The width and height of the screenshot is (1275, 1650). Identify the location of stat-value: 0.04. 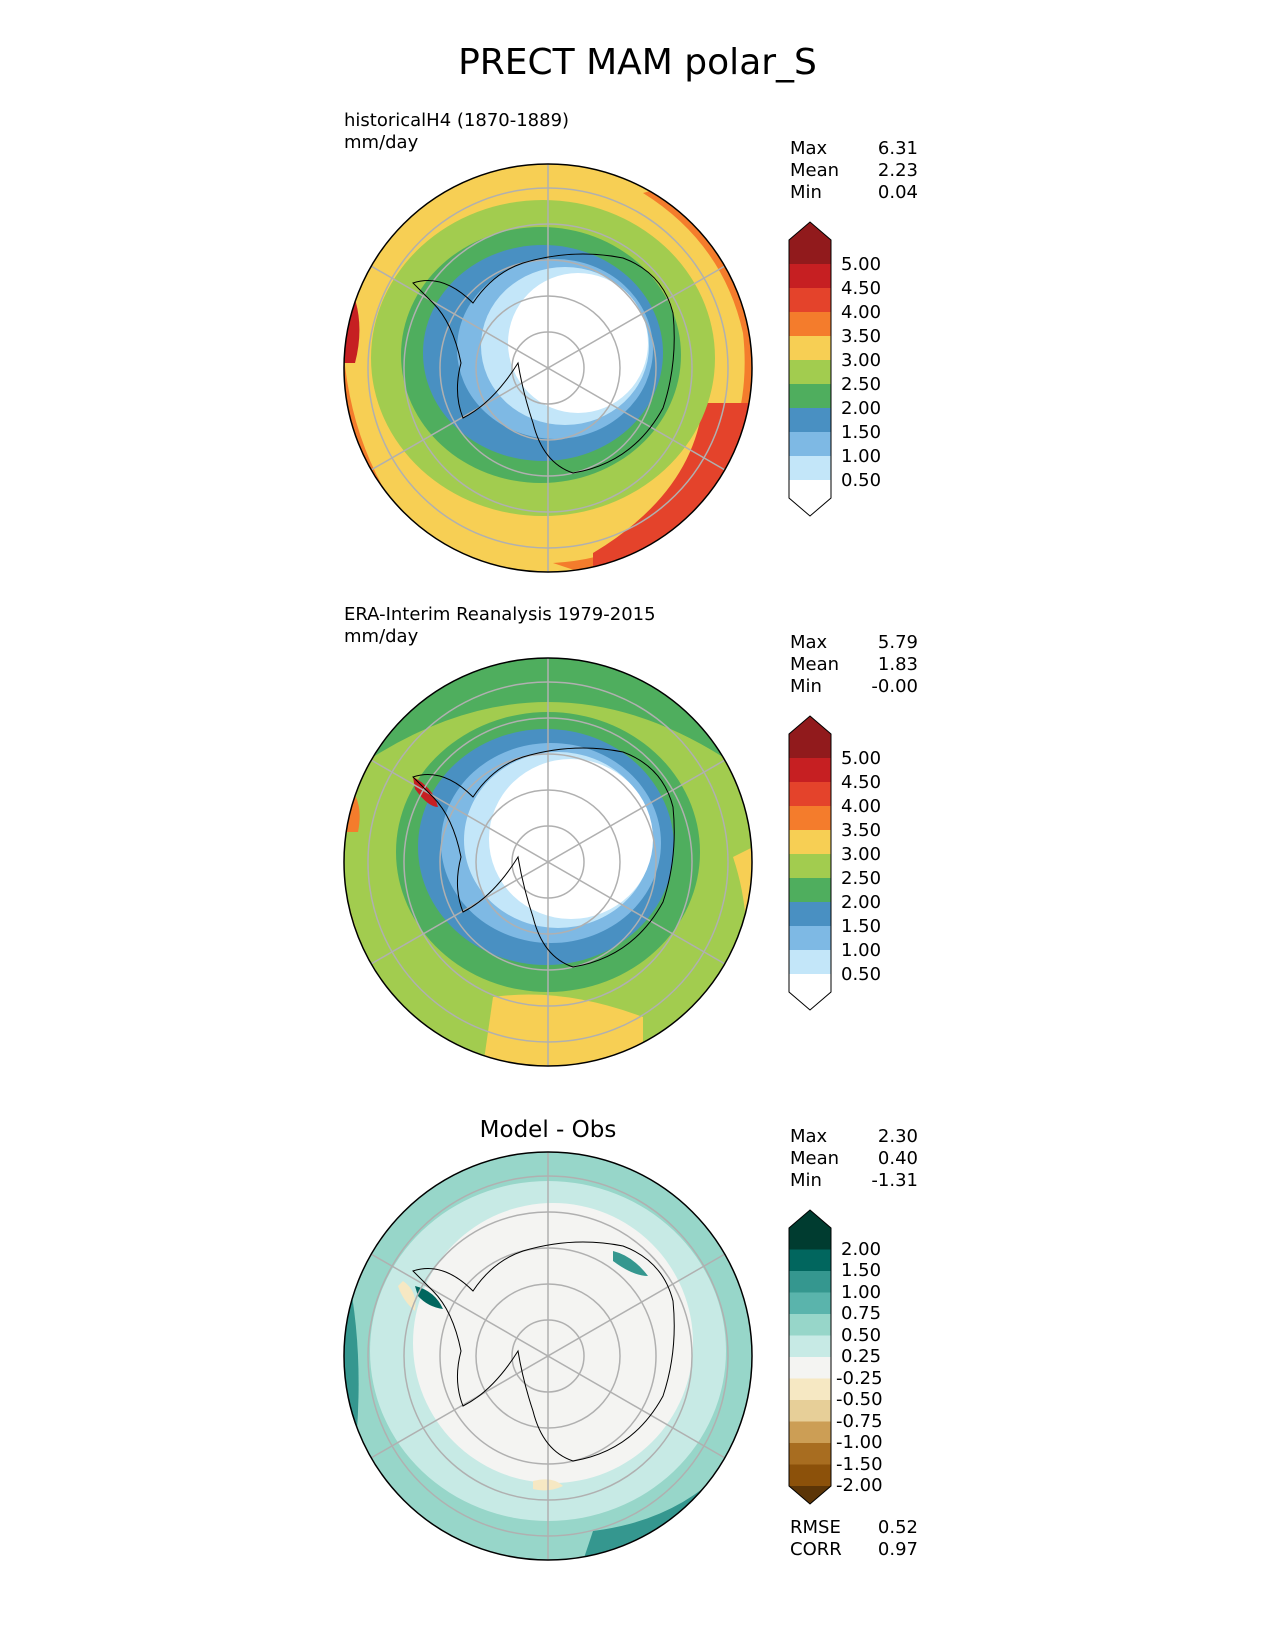
(897, 192).